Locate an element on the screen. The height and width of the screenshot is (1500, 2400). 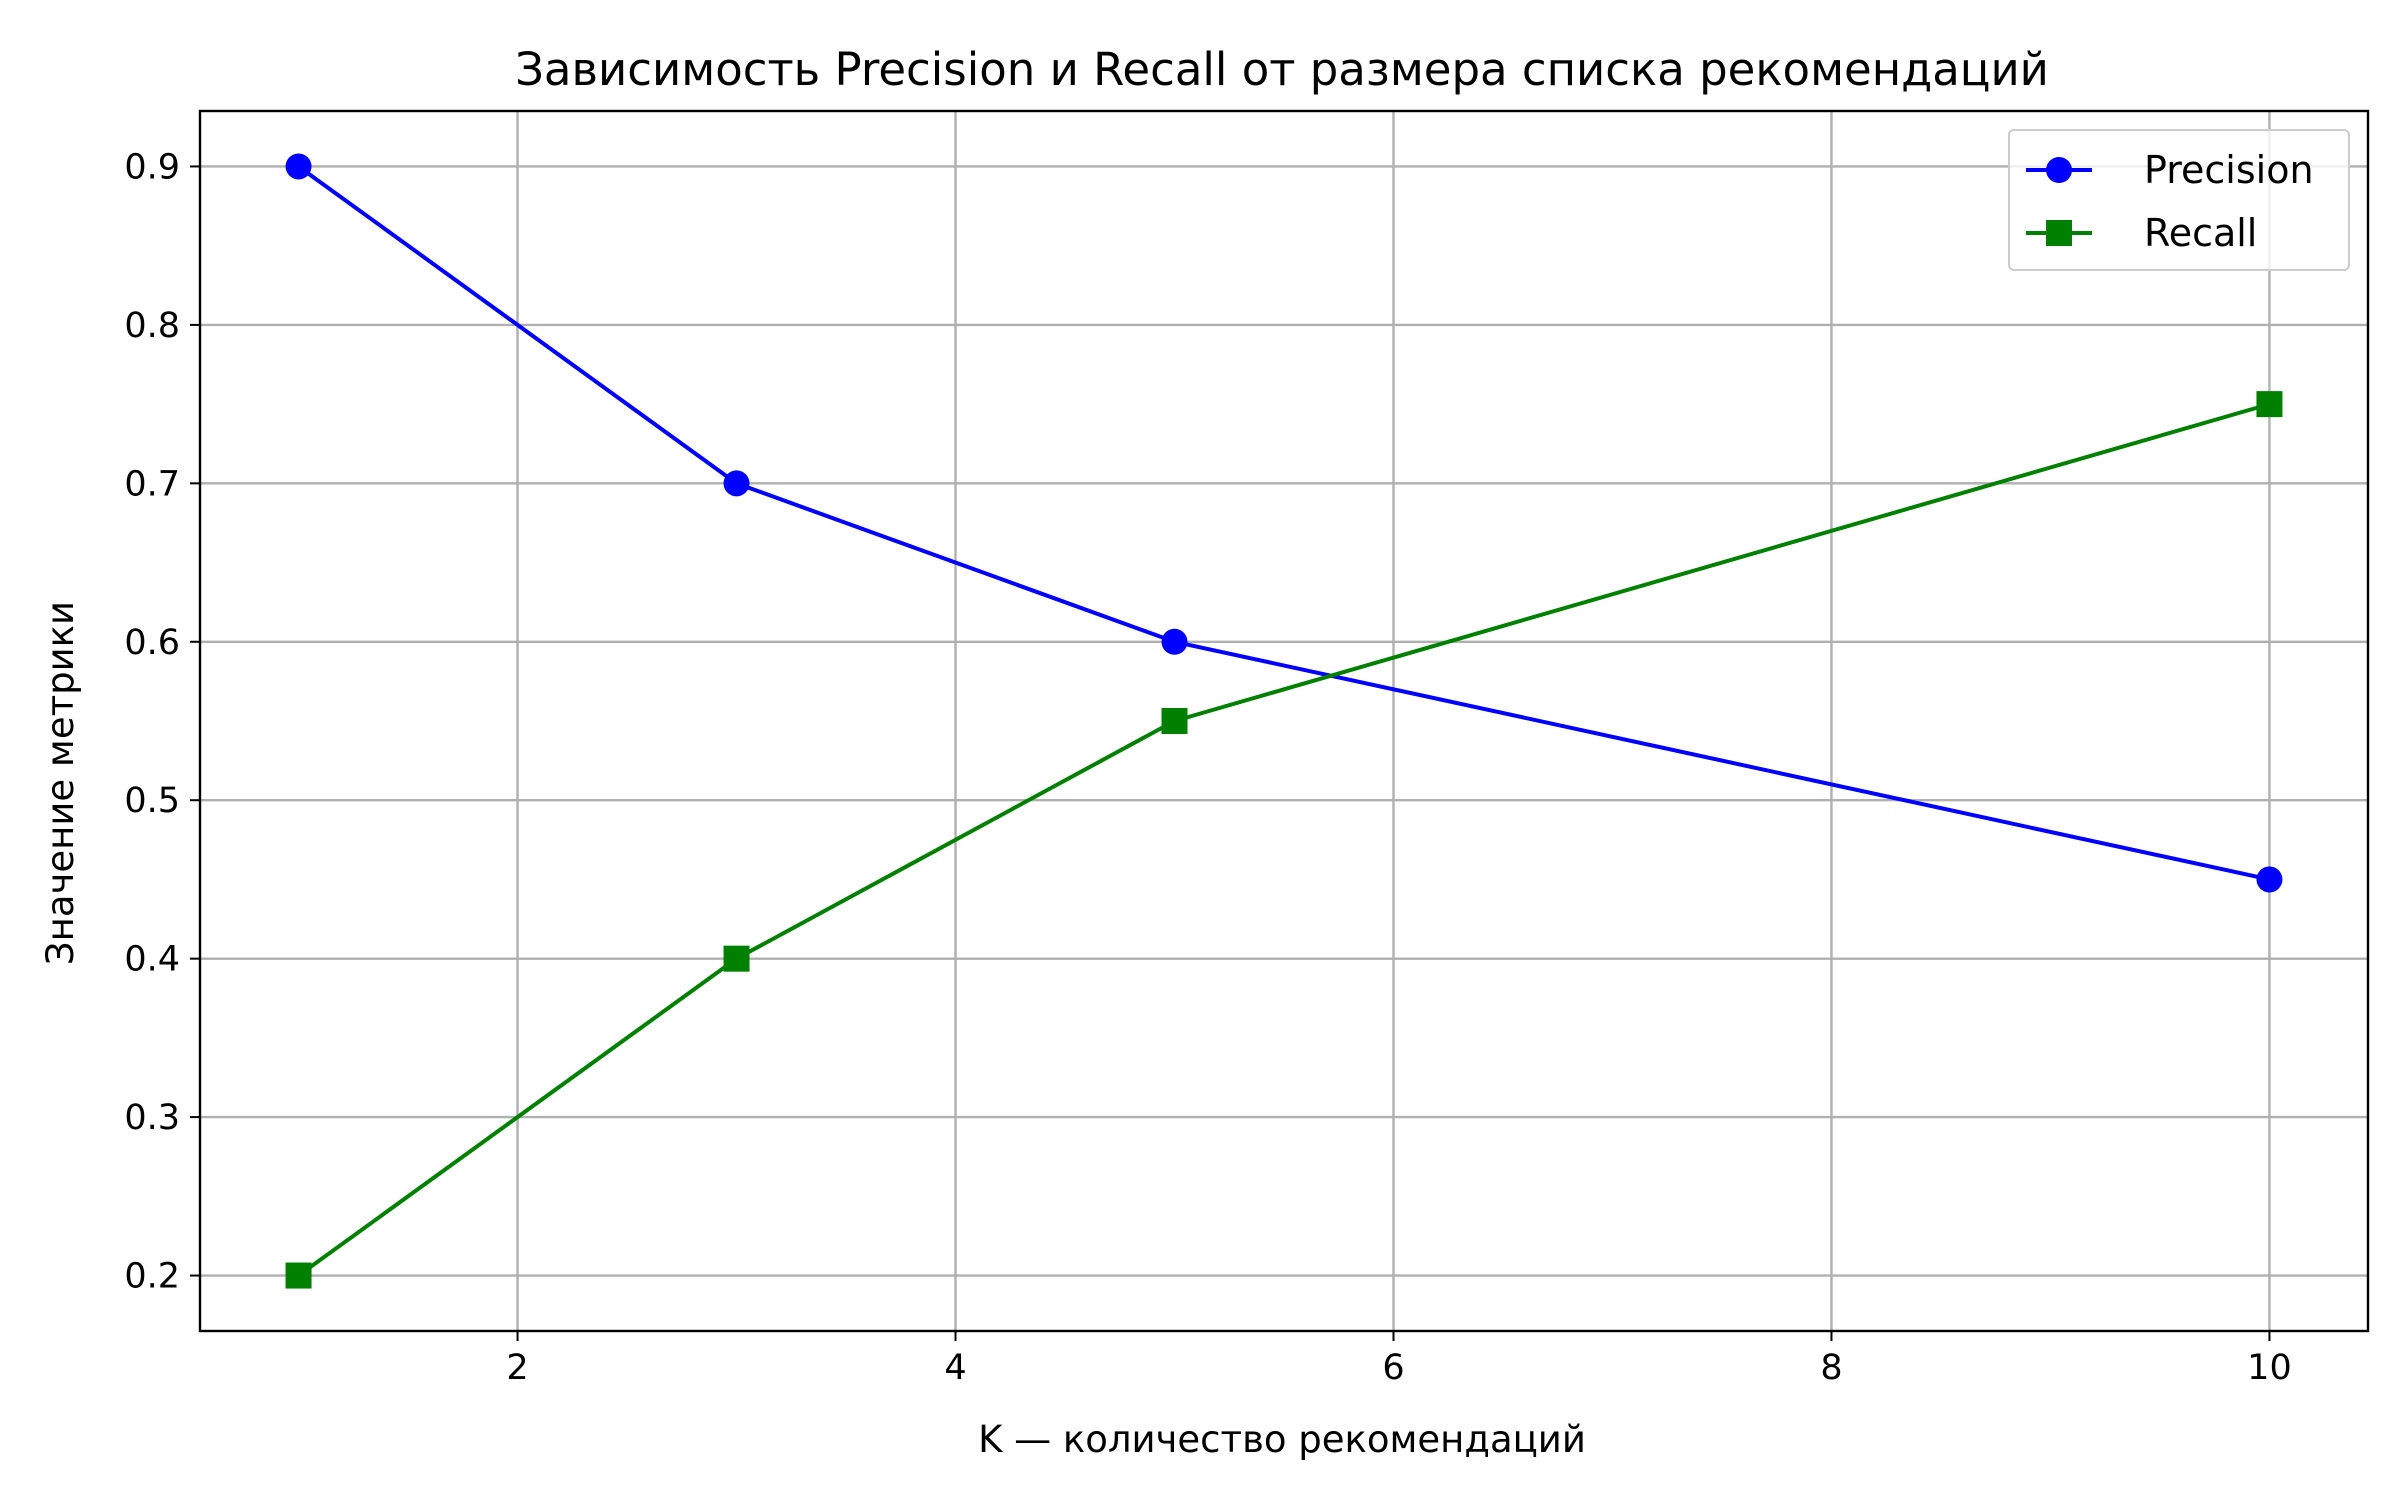
legend: Precision Recall is located at coordinates (2179, 200).